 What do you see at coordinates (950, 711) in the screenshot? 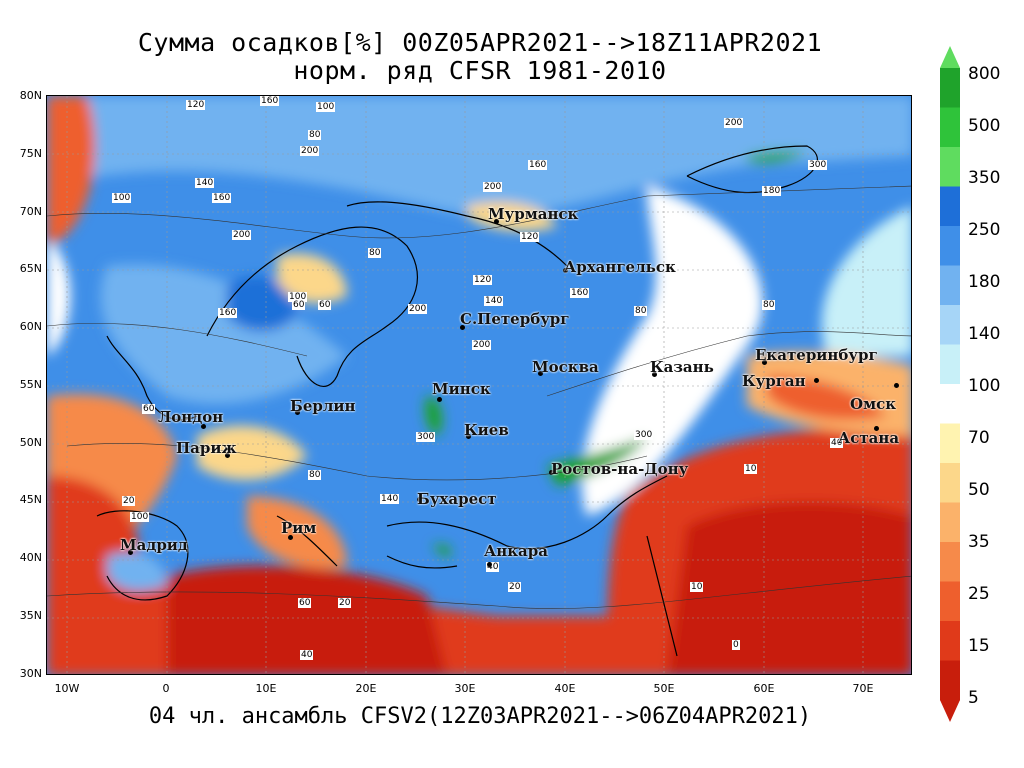
I see `colorbar-arrow-bottom` at bounding box center [950, 711].